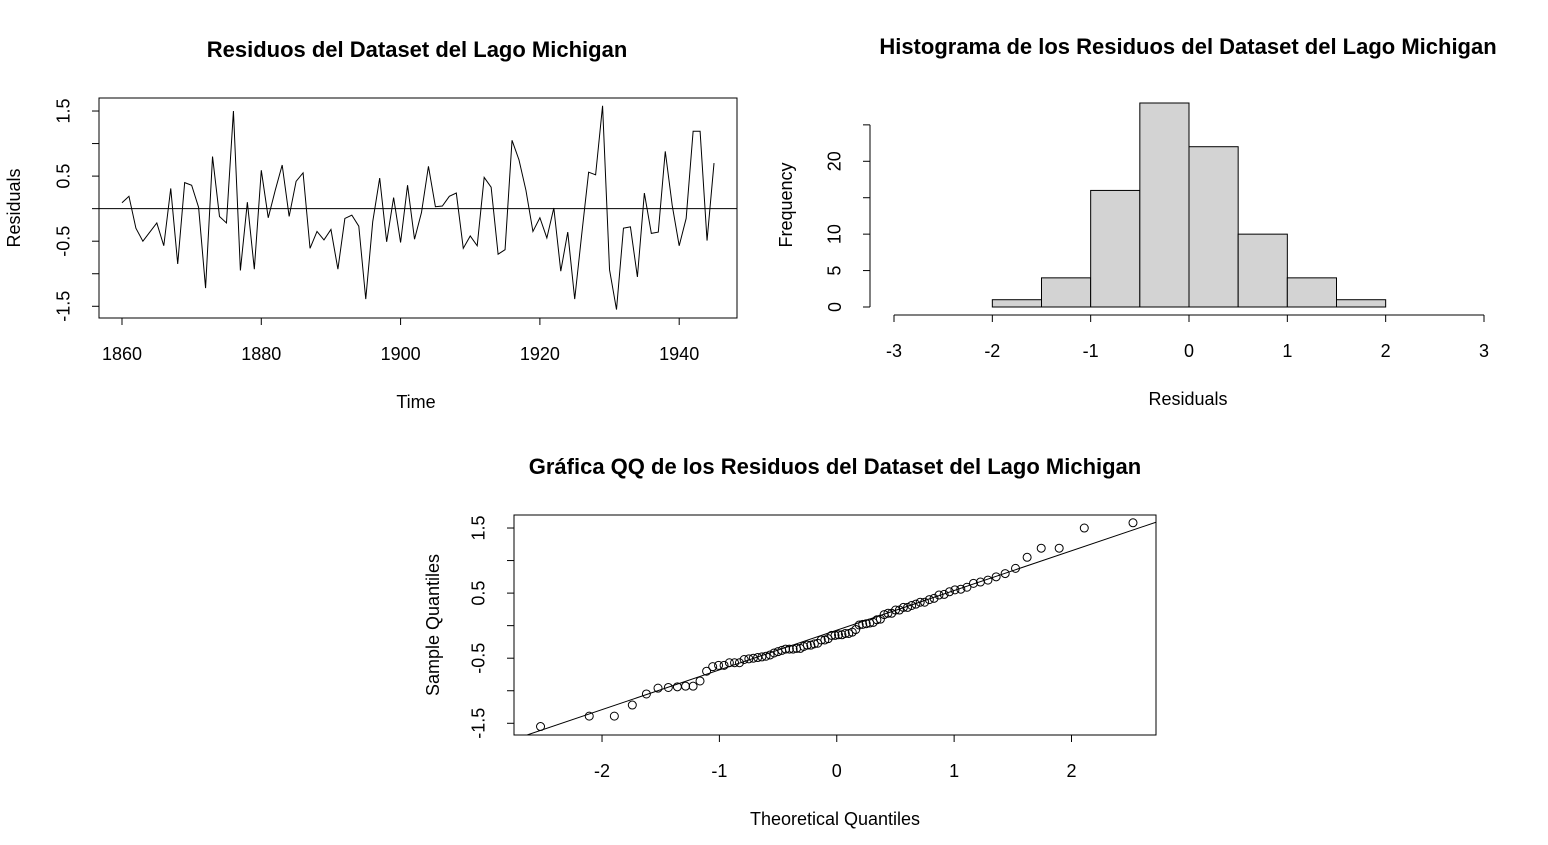 The image size is (1548, 845). What do you see at coordinates (835, 819) in the screenshot?
I see `x-axis-label: Theoretical Quantiles` at bounding box center [835, 819].